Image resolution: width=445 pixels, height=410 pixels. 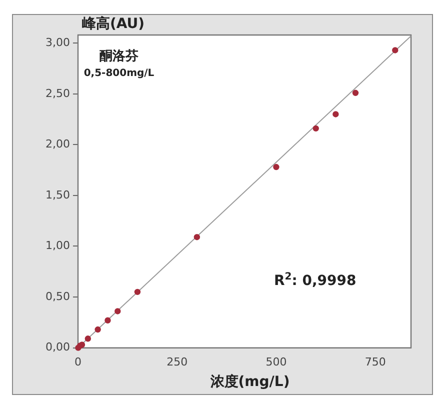 I want to click on y-tick-label: 0,50, so click(x=58, y=296).